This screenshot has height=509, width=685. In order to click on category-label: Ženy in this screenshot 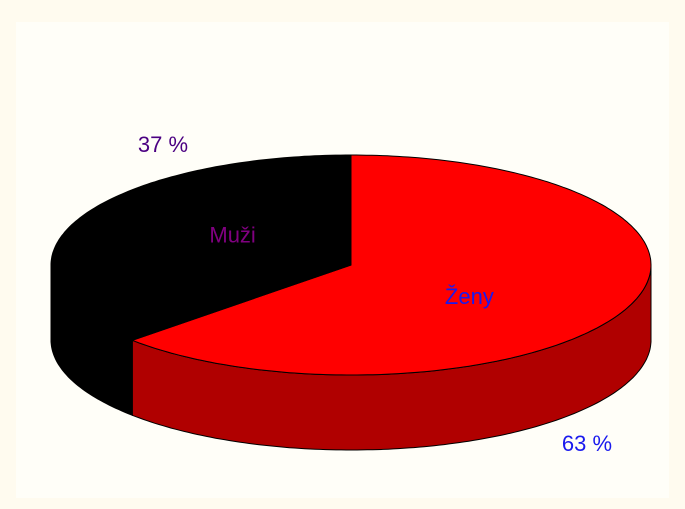, I will do `click(469, 296)`.